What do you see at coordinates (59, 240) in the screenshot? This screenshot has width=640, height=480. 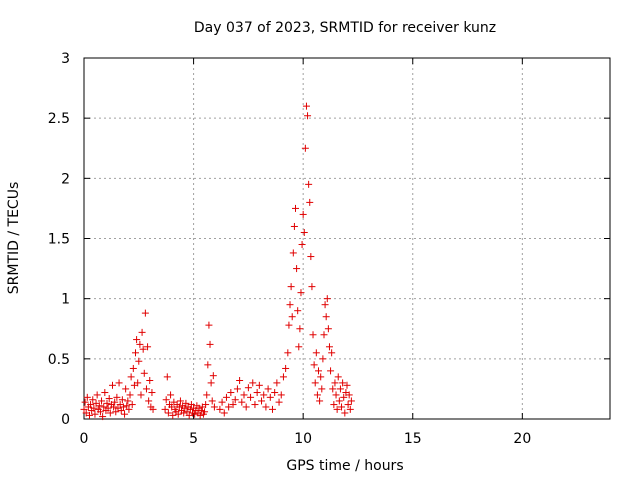 I see `y-tick-label: 1.5` at bounding box center [59, 240].